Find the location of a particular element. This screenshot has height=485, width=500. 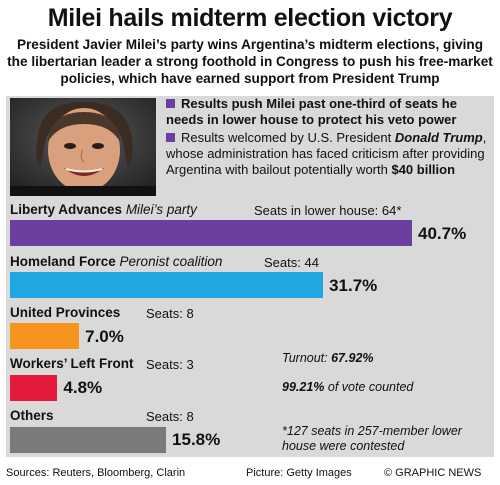

pct-others: 15.8% is located at coordinates (196, 439).